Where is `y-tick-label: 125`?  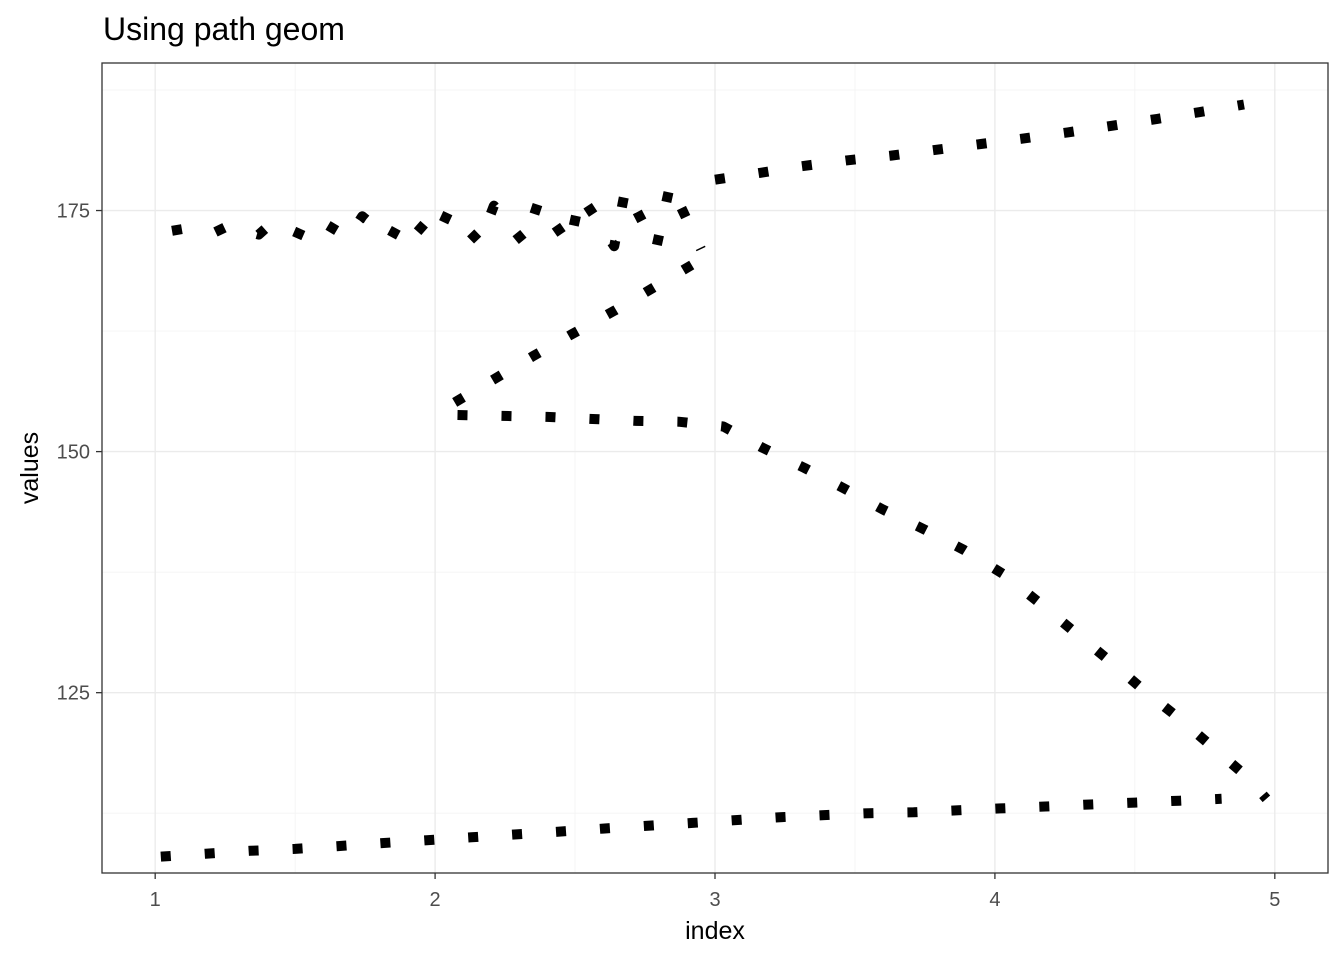 y-tick-label: 125 is located at coordinates (73, 694).